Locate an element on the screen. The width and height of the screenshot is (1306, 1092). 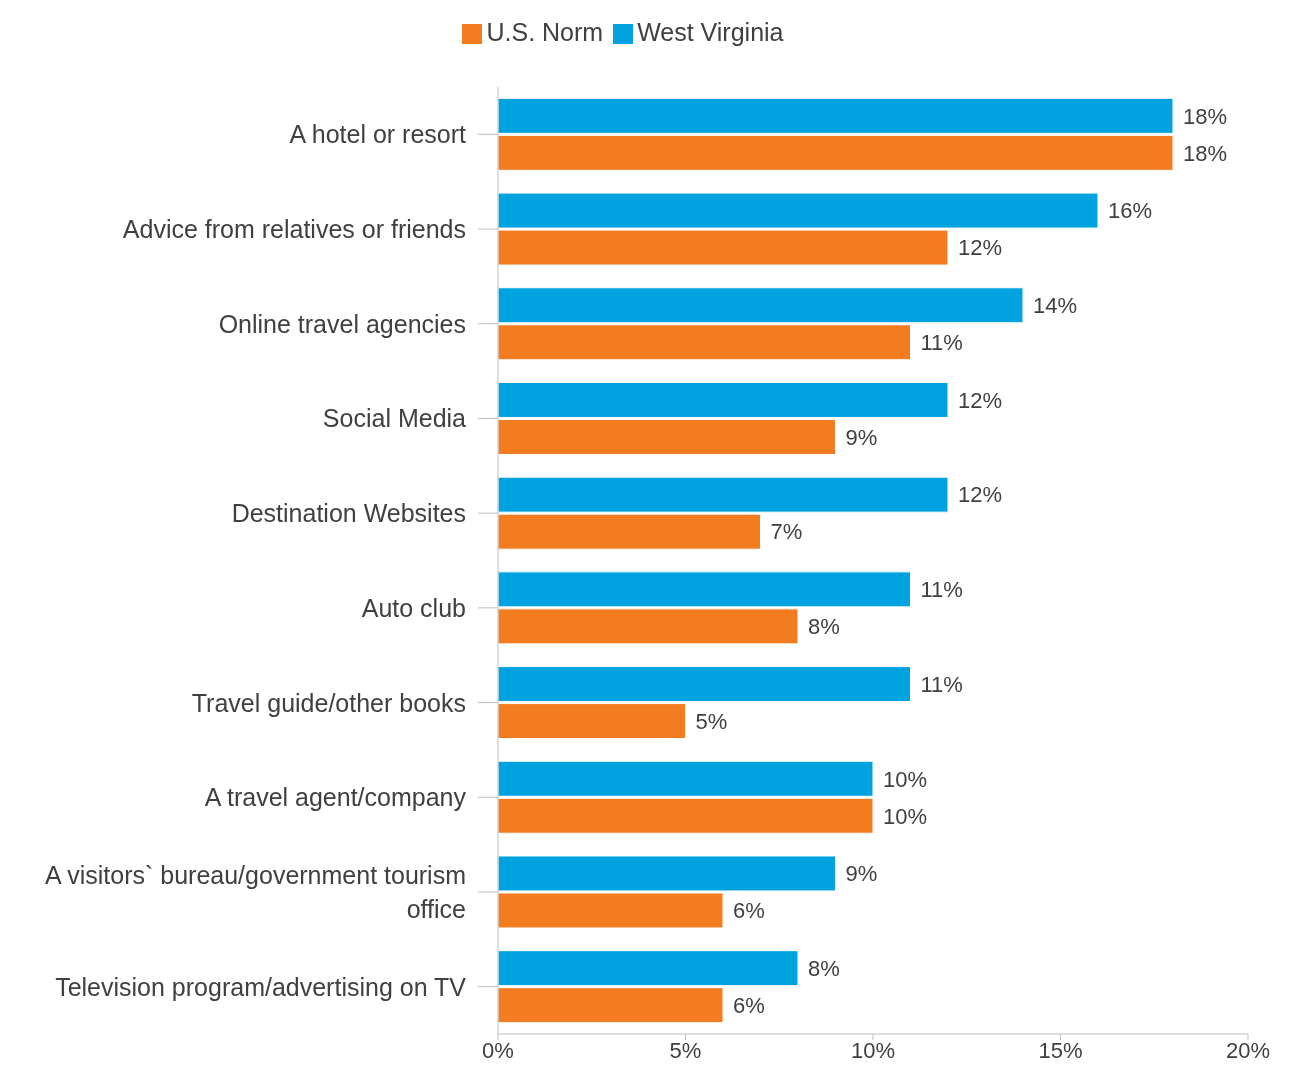
legend-label: West Virginia is located at coordinates (710, 32).